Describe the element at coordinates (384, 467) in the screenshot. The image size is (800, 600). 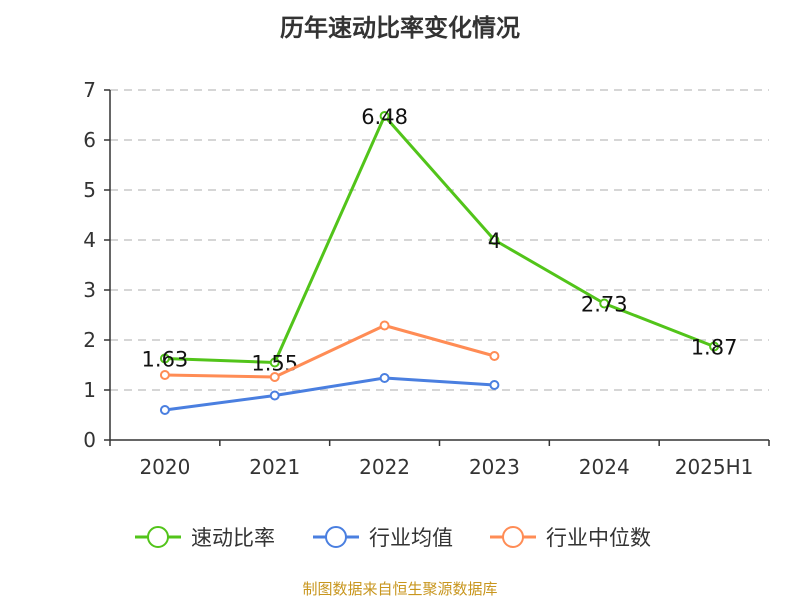
I see `x-tick-label: 2022` at that location.